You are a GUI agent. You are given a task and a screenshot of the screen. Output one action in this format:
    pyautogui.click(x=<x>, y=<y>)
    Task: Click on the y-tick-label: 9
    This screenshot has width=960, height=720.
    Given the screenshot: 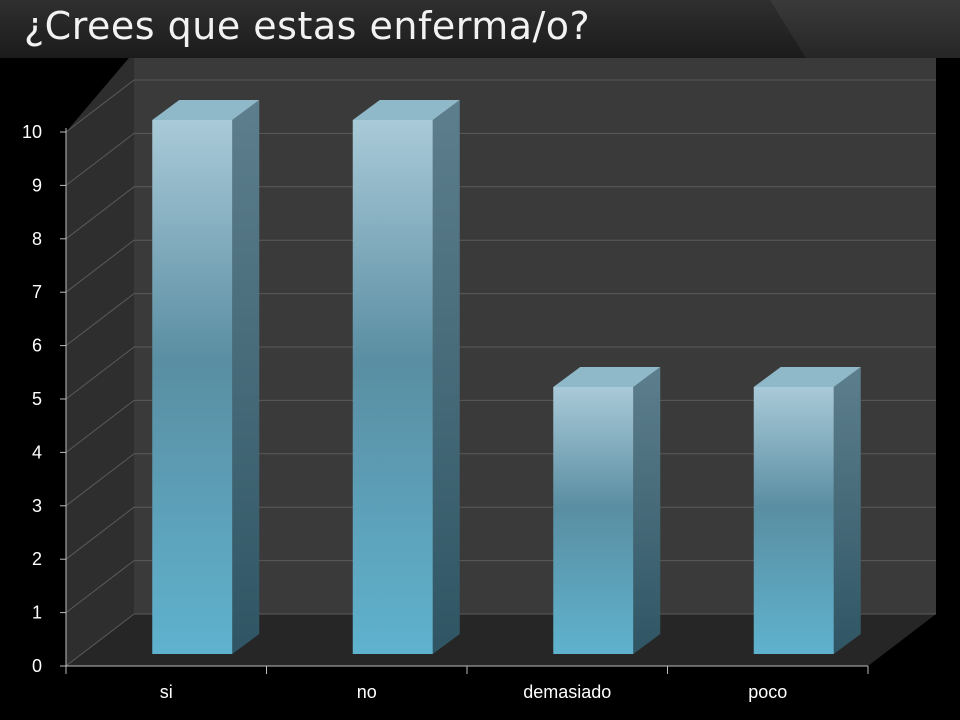 What is the action you would take?
    pyautogui.click(x=37, y=185)
    